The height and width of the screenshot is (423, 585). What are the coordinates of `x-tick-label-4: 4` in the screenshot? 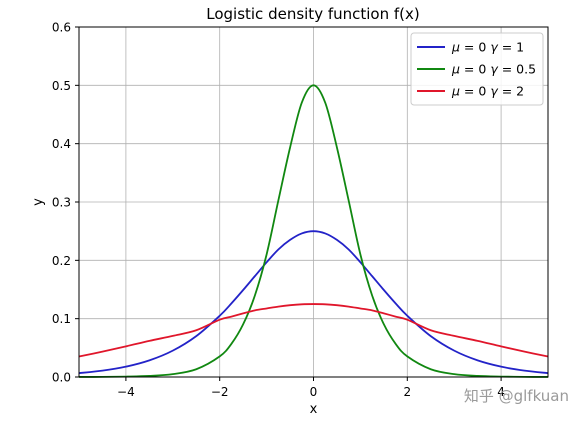 It's located at (501, 392).